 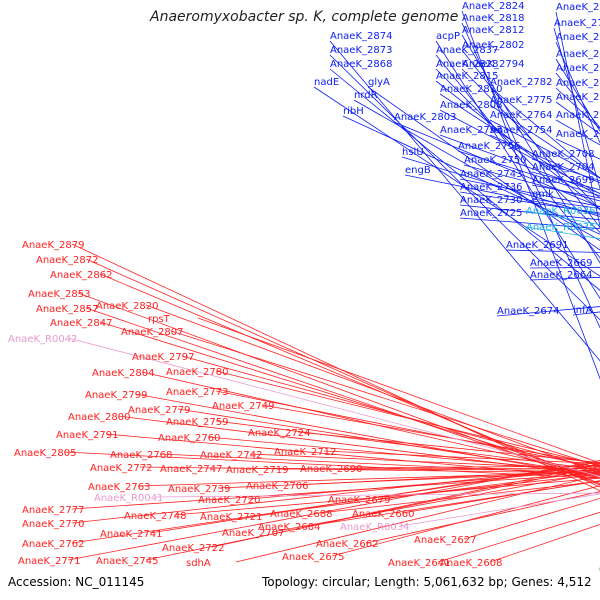 I want to click on forward-gene-label: AnaeK_2803, so click(x=425, y=117).